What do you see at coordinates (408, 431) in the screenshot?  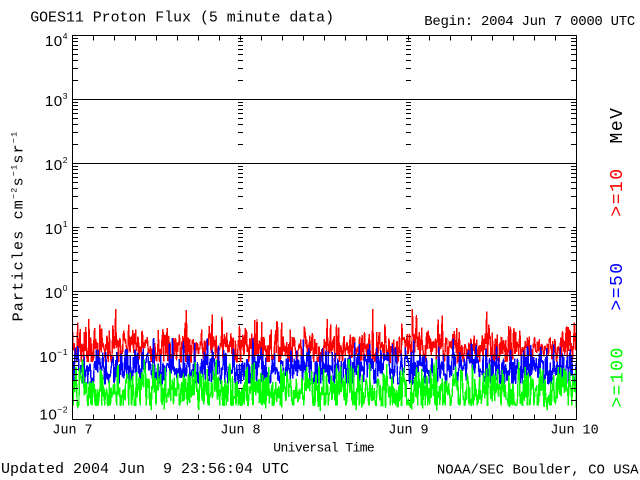 I see `svg-text: Jun 9` at bounding box center [408, 431].